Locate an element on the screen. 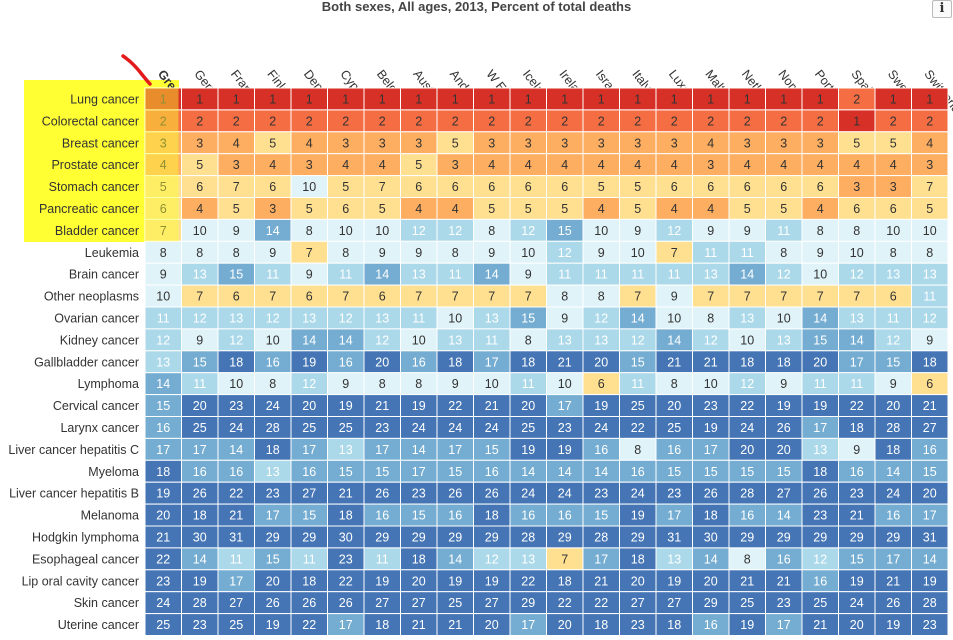 This screenshot has width=953, height=640. row-label: Lip oral cavity cancer is located at coordinates (80, 581).